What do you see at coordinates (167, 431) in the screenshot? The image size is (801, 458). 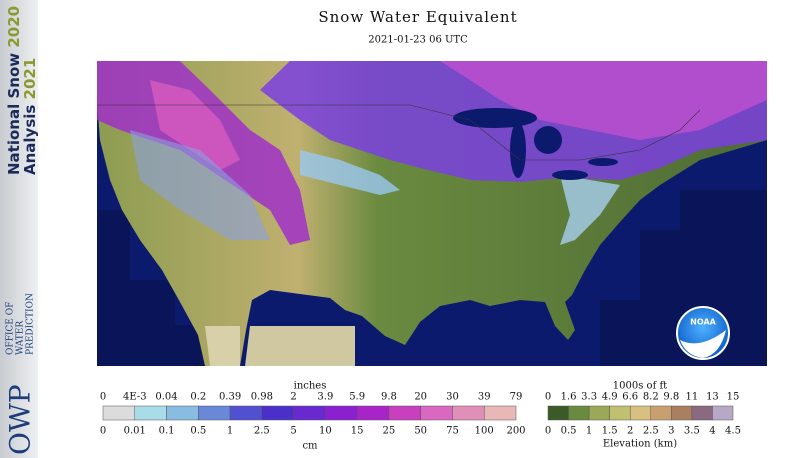 I see `legend-label: 0.1` at bounding box center [167, 431].